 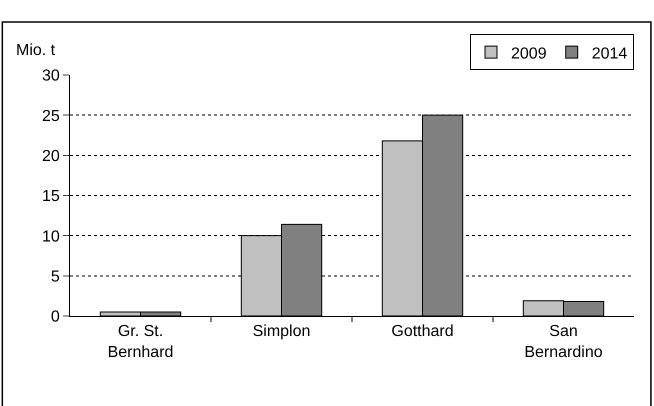 I want to click on y-tick-label: 5, so click(x=55, y=277).